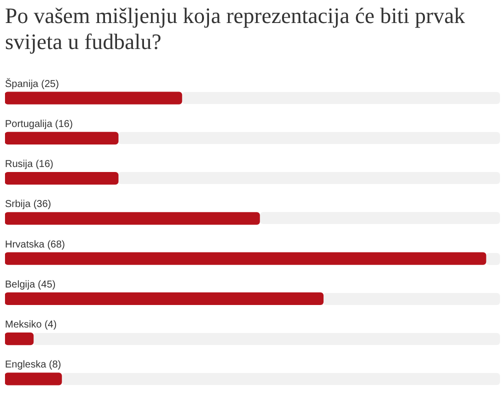 Image resolution: width=502 pixels, height=399 pixels. What do you see at coordinates (55, 365) in the screenshot?
I see `data-label: (8)` at bounding box center [55, 365].